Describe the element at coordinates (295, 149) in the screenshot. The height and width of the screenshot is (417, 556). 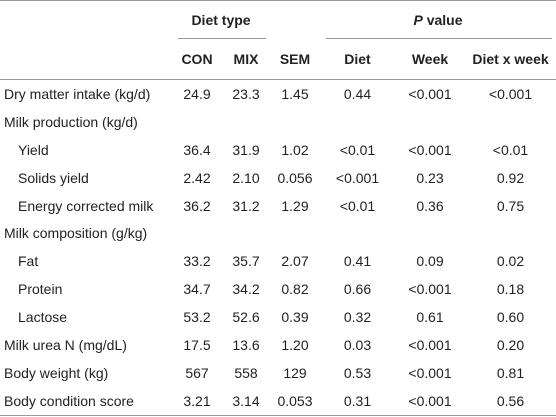
I see `cell: 1.02` at that location.